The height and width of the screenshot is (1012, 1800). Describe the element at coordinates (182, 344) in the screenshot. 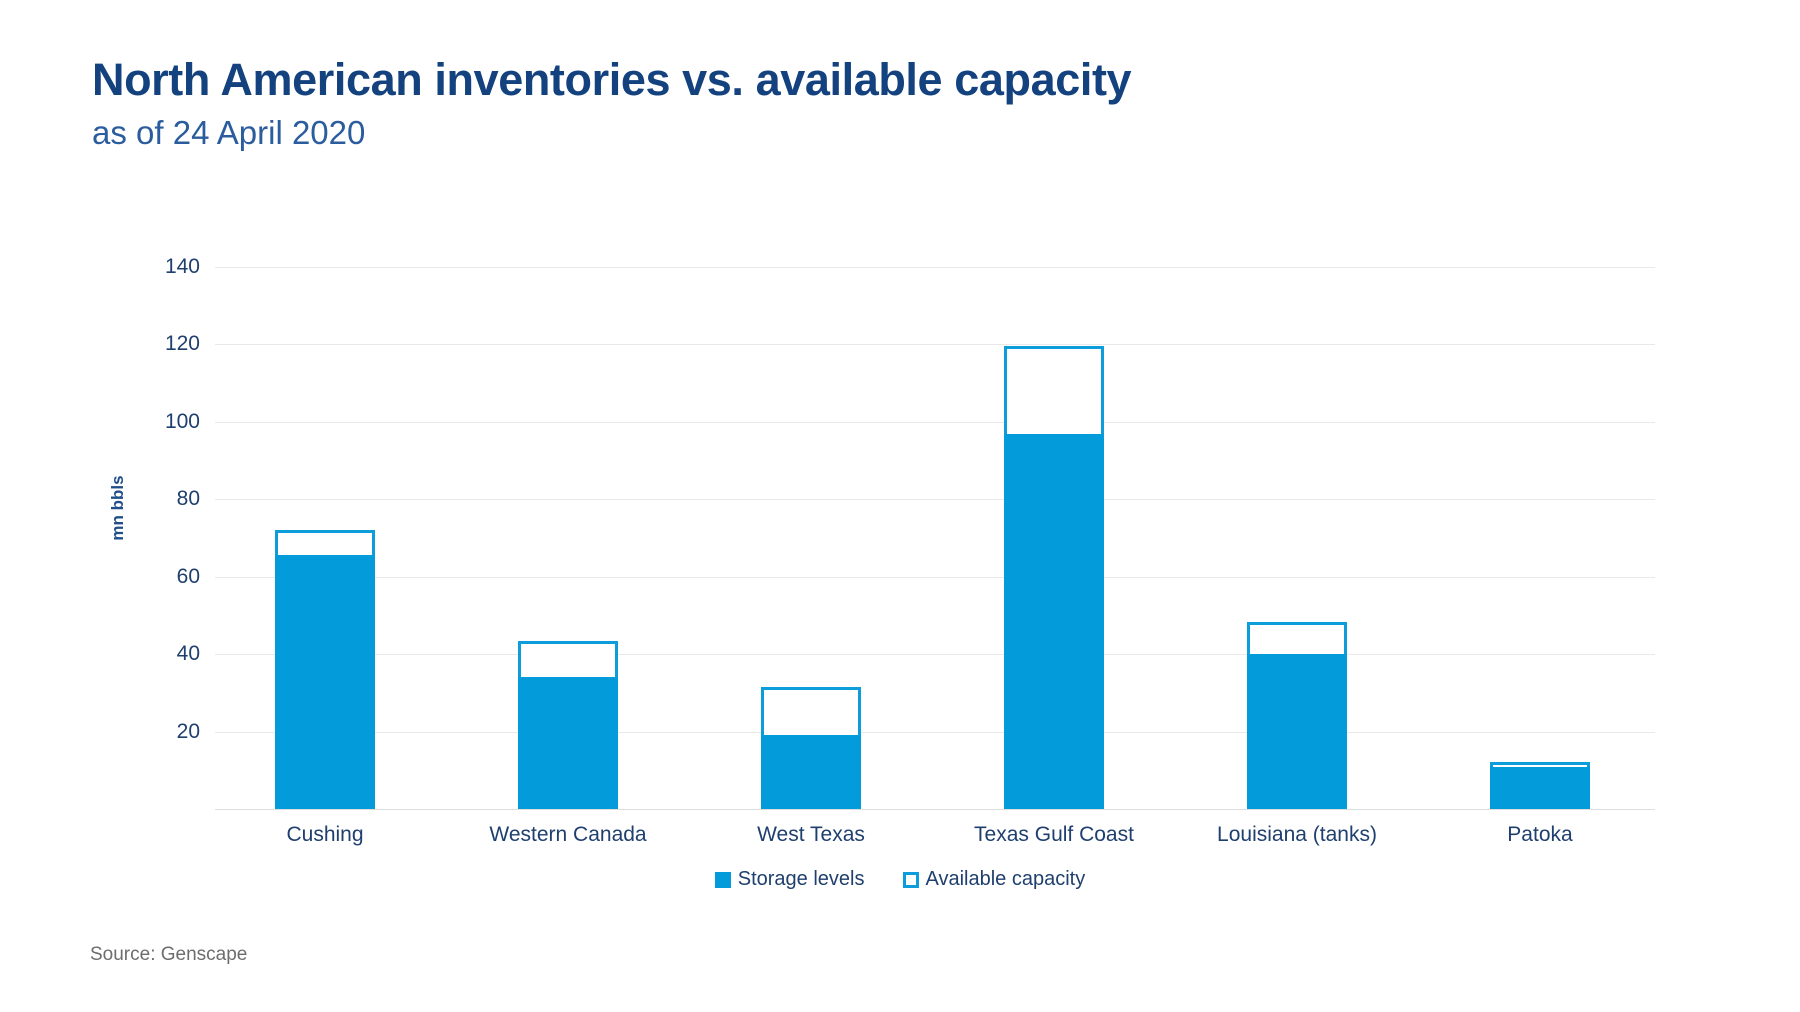

I see `y-axis-tick-120: 120` at that location.